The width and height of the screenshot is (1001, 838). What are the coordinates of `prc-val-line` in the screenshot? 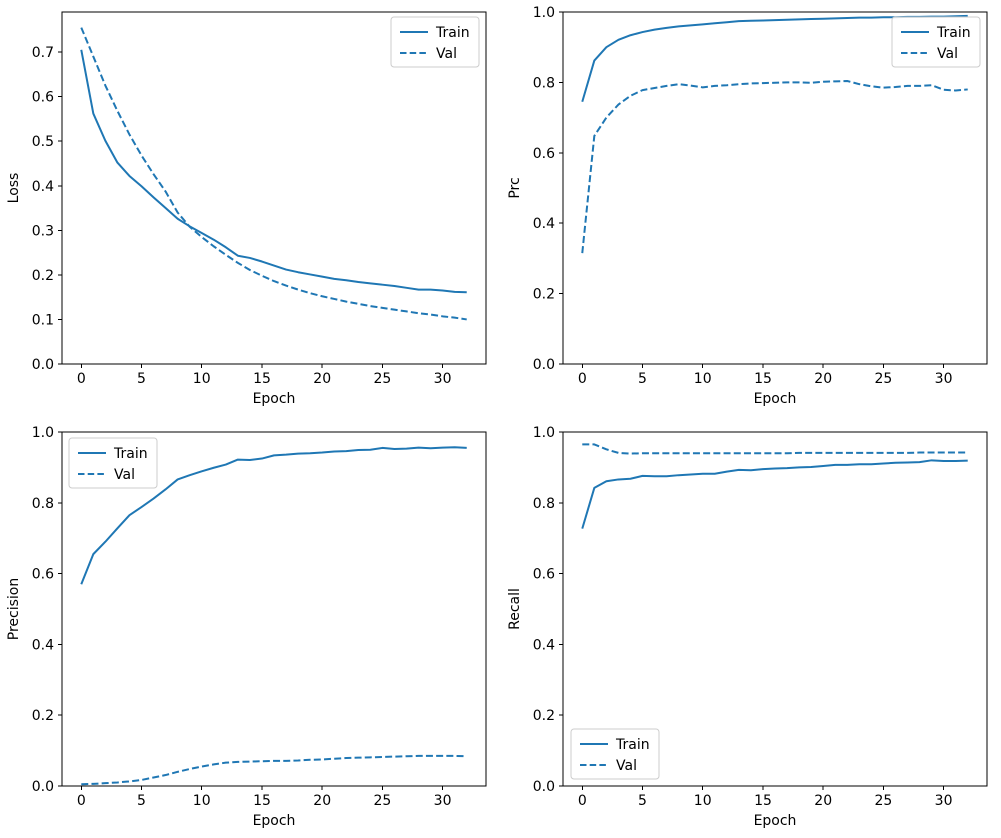 It's located at (774, 166).